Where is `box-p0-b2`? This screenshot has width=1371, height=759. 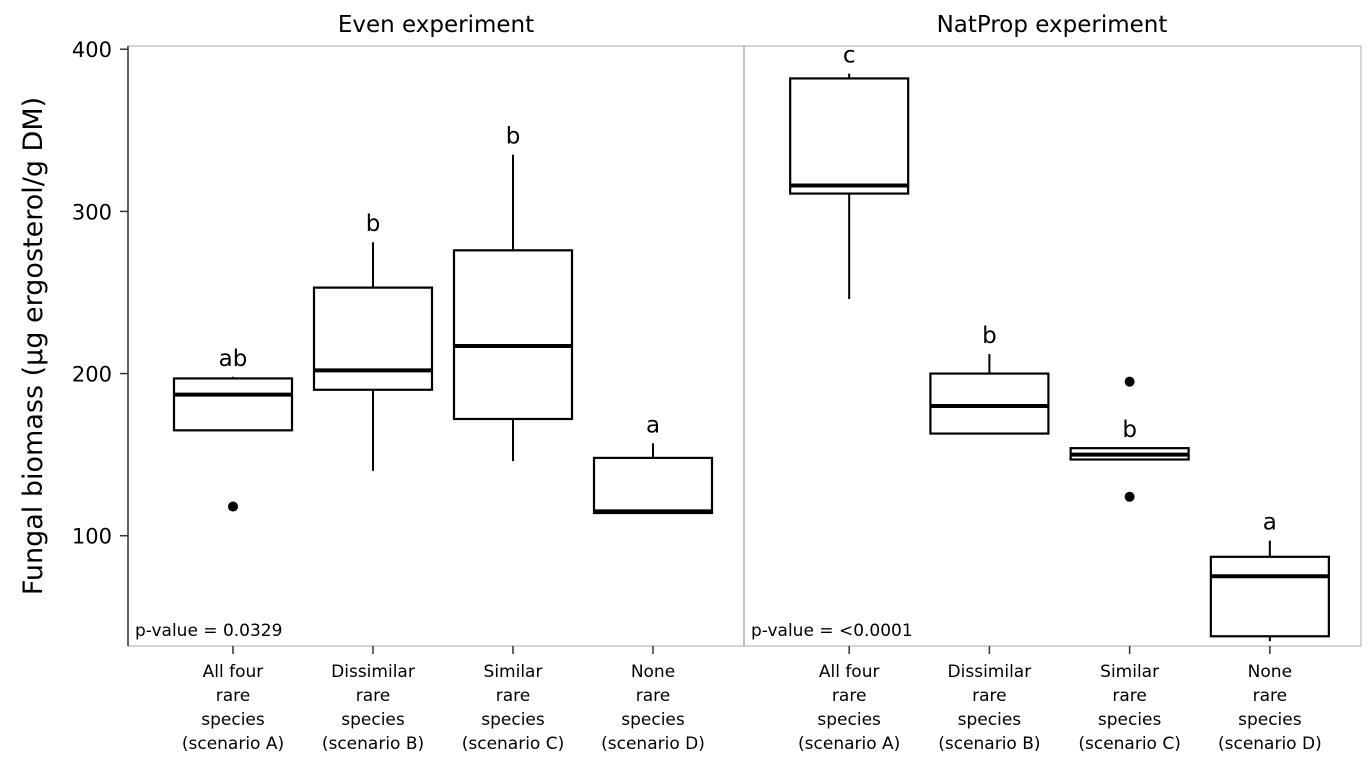 box-p0-b2 is located at coordinates (513, 334).